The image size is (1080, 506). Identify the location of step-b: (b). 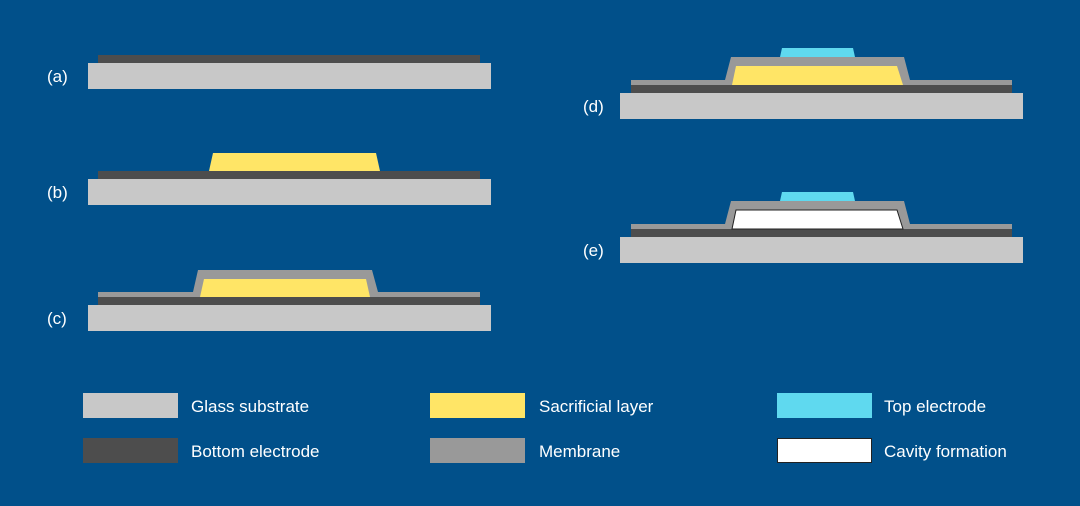
(269, 179).